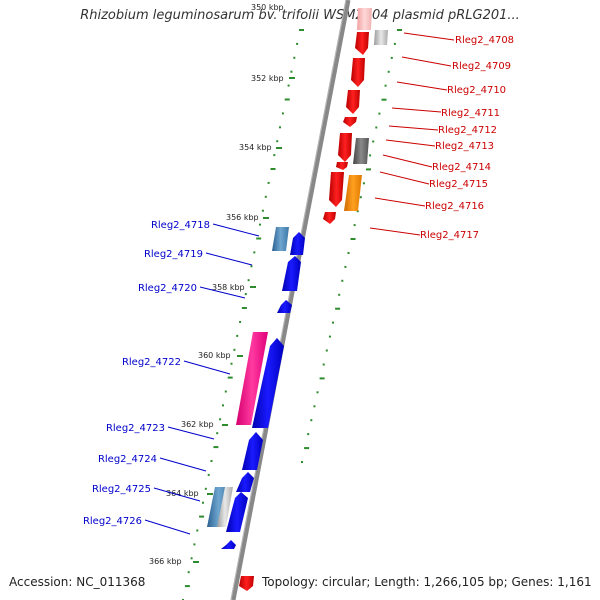  Describe the element at coordinates (458, 184) in the screenshot. I see `label-rleg2-4715: Rleg2_4715` at that location.